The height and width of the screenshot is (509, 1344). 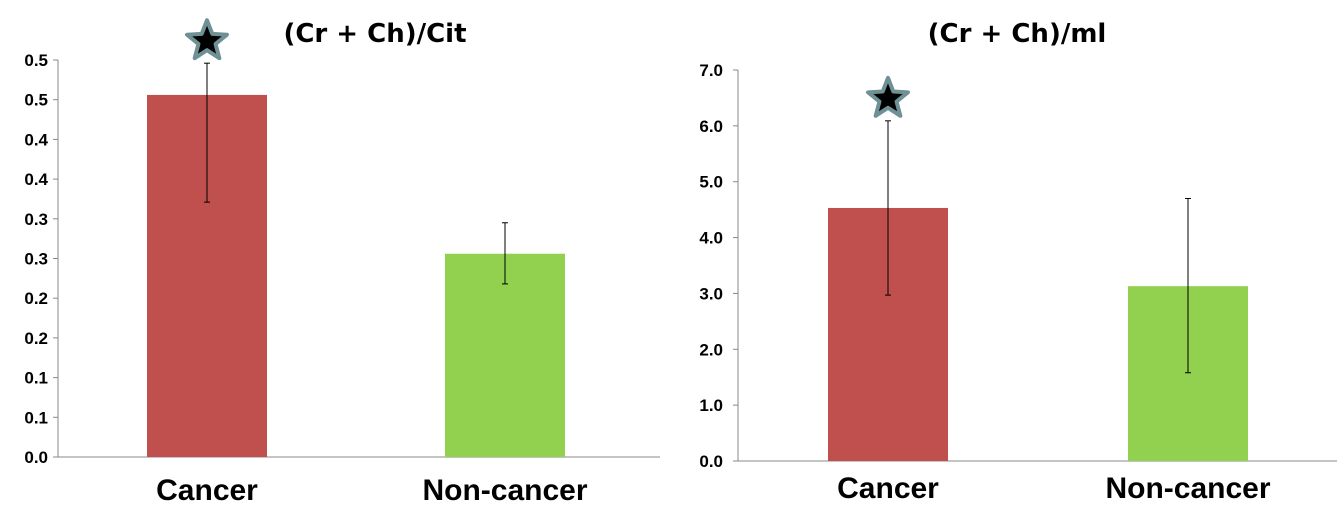 I want to click on y-tick-label: 6.0, so click(x=711, y=126).